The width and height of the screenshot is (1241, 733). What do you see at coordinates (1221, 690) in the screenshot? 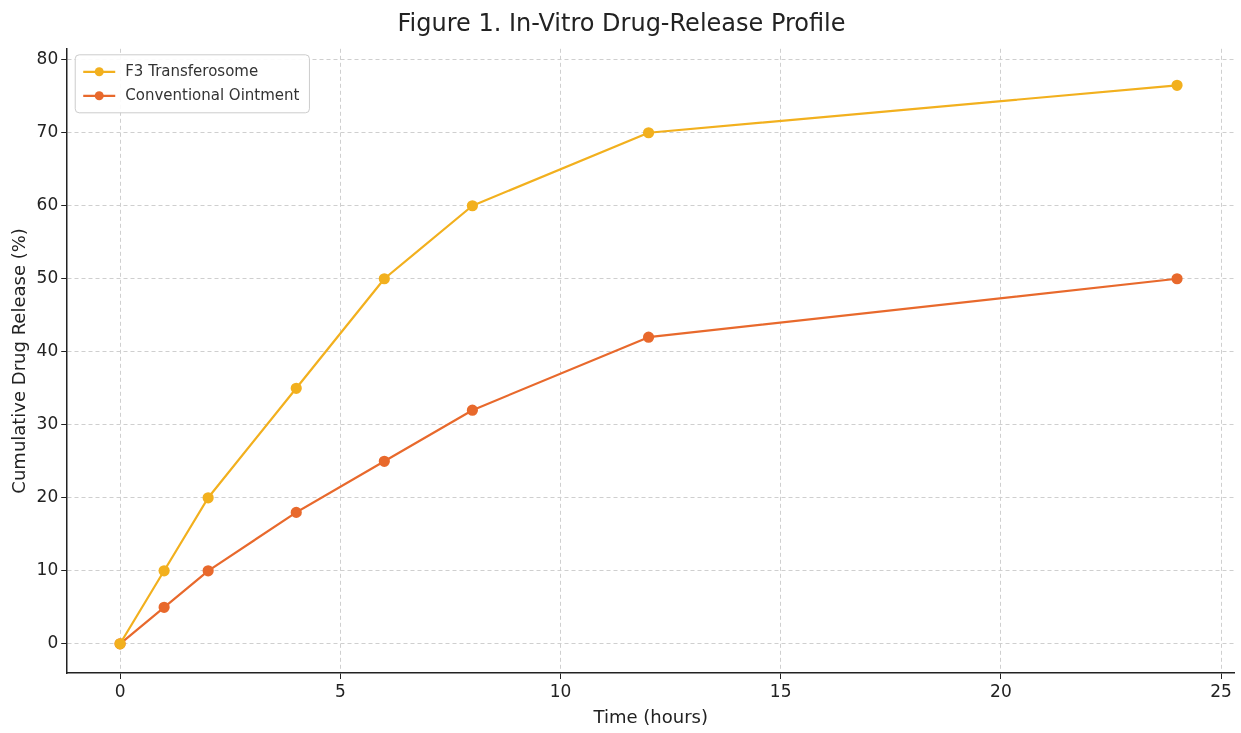
I see `x-tick-label: 25` at bounding box center [1221, 690].